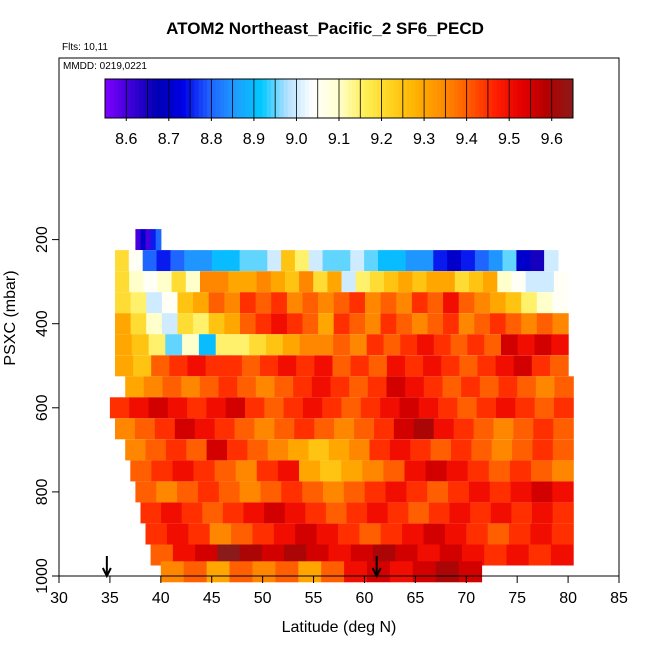 The image size is (650, 650). What do you see at coordinates (467, 139) in the screenshot?
I see `colorbar-tick-label: 9.4` at bounding box center [467, 139].